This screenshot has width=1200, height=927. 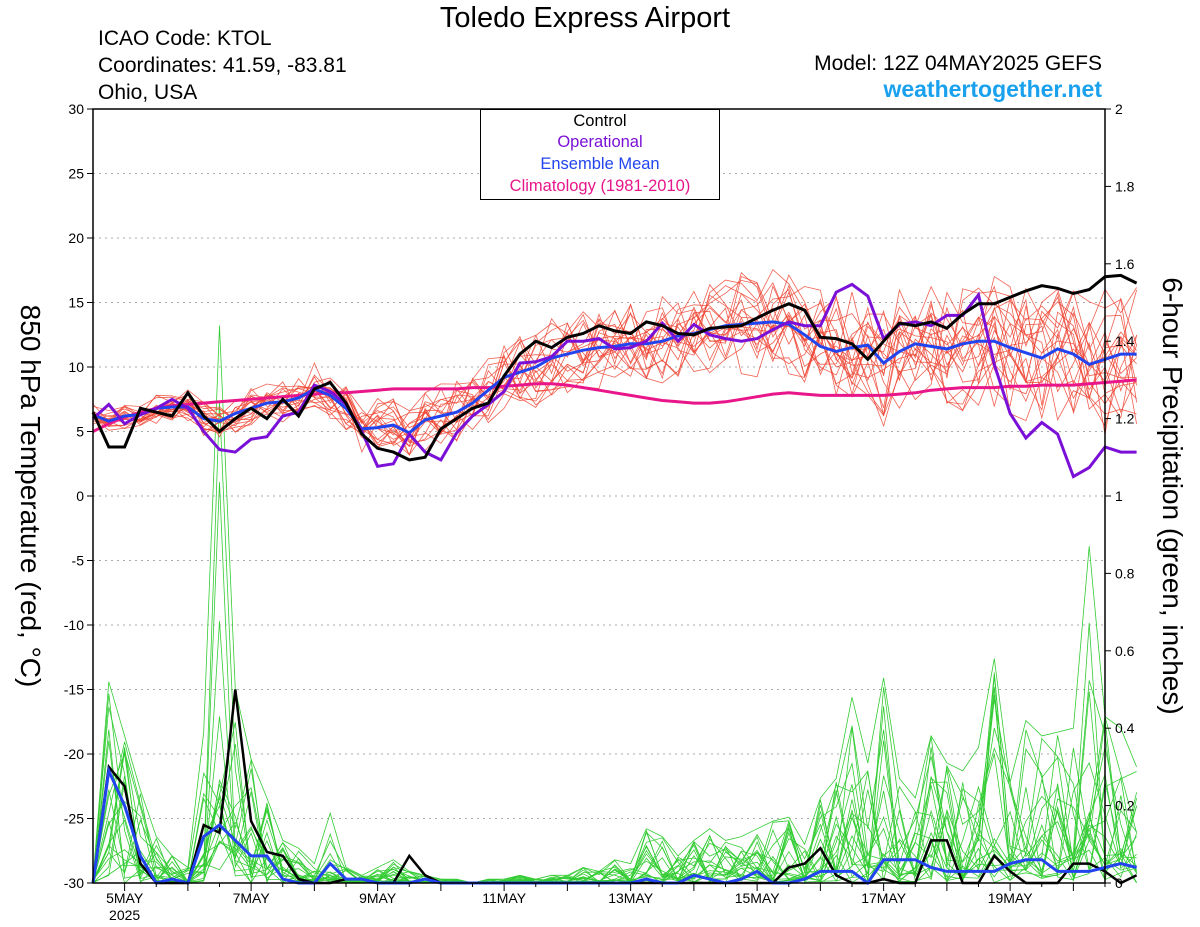 I want to click on x-tick-label: 7MAY, so click(x=252, y=898).